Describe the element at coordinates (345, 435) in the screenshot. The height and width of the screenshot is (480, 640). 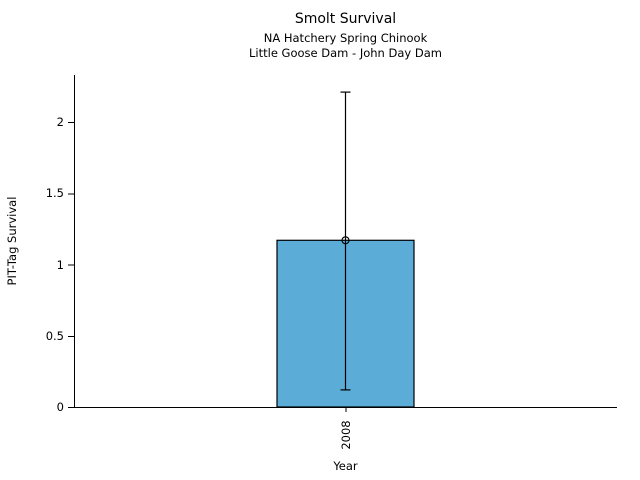
I see `x-tick-label: 2008` at that location.